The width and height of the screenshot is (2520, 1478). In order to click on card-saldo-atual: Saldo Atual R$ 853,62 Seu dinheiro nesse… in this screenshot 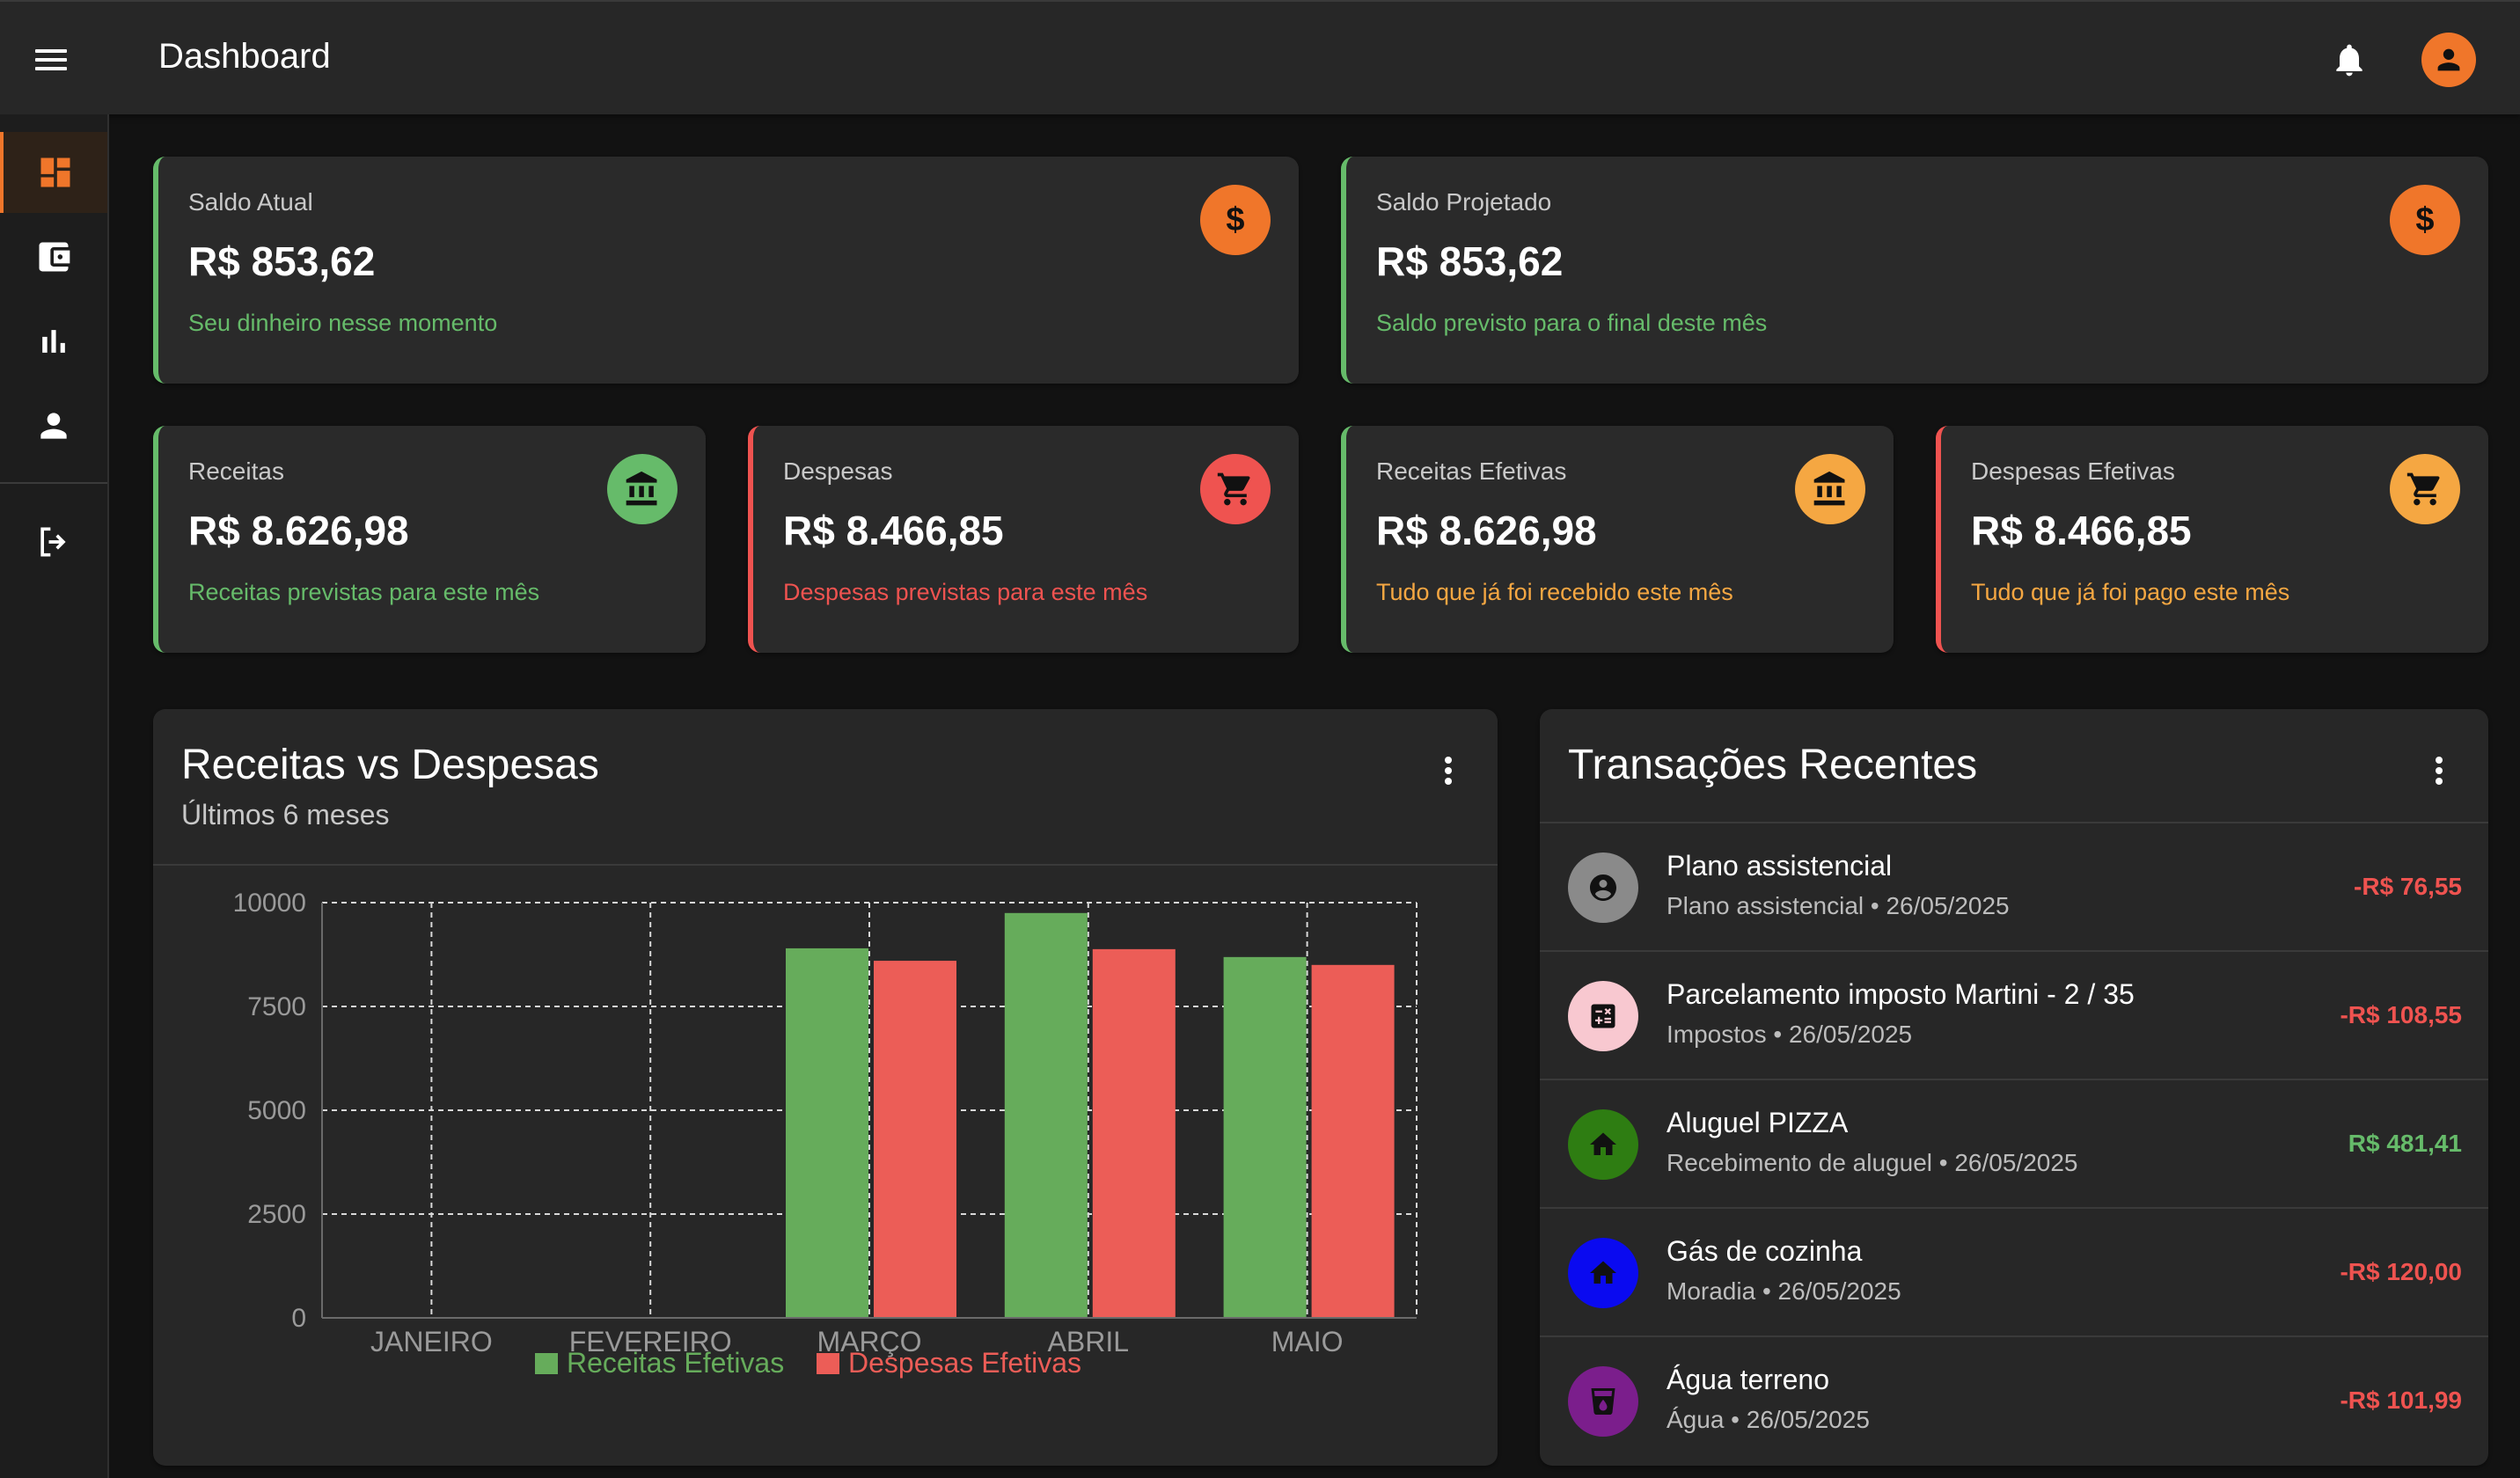, I will do `click(726, 270)`.